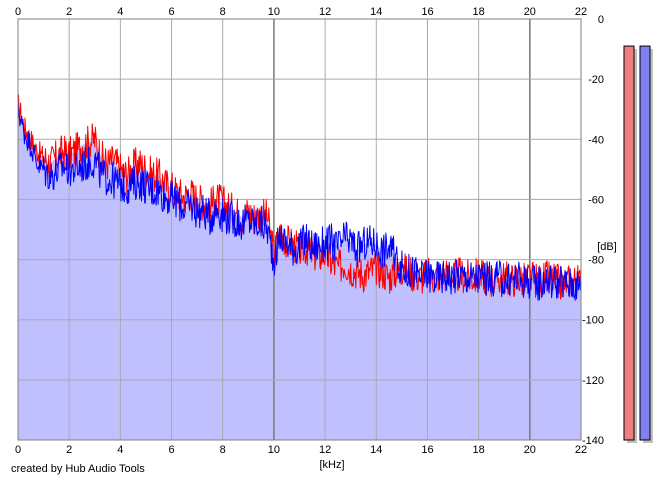 Image resolution: width=664 pixels, height=481 pixels. What do you see at coordinates (69, 12) in the screenshot?
I see `x-tick-label-top: 2` at bounding box center [69, 12].